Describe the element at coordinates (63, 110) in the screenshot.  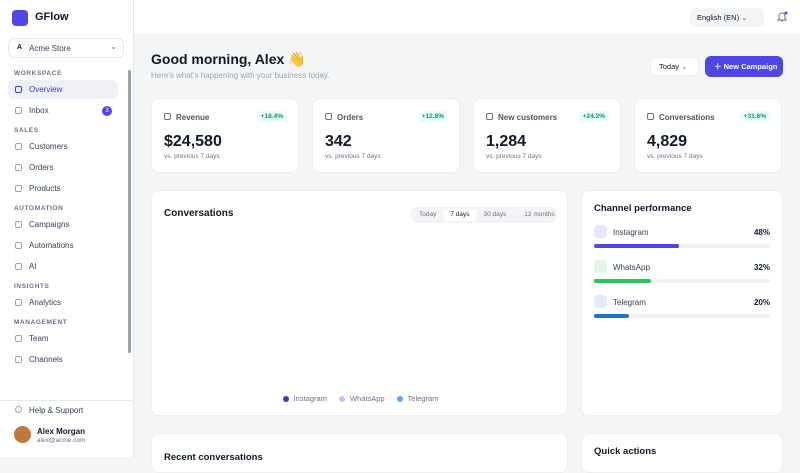
I see `nav-item: Inbox 3` at that location.